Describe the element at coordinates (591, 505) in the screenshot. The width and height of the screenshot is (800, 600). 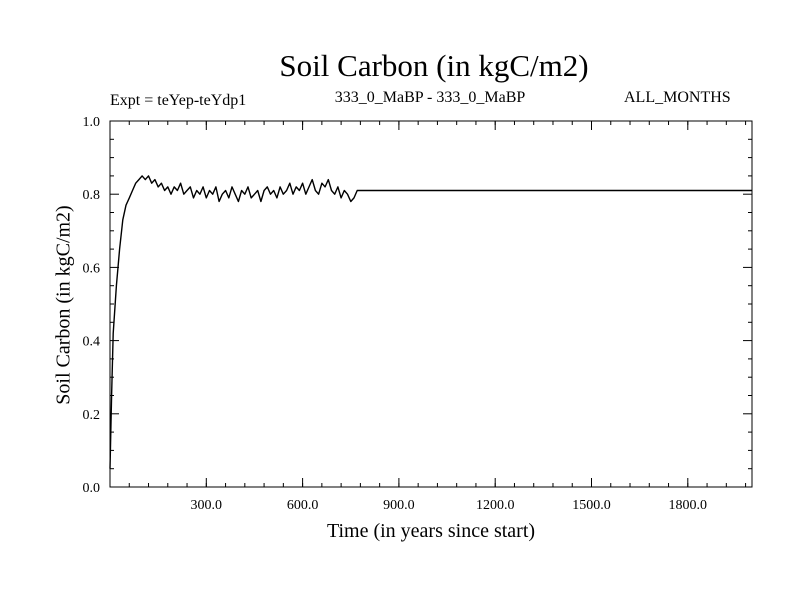
I see `x-tick-label: 1500.0` at that location.